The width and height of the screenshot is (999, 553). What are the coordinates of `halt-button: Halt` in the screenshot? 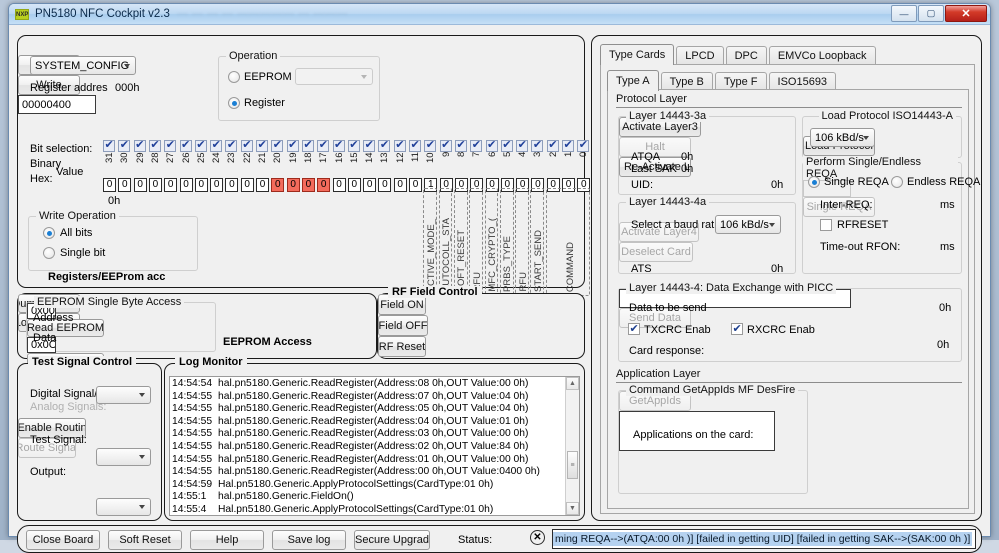 It's located at (655, 147).